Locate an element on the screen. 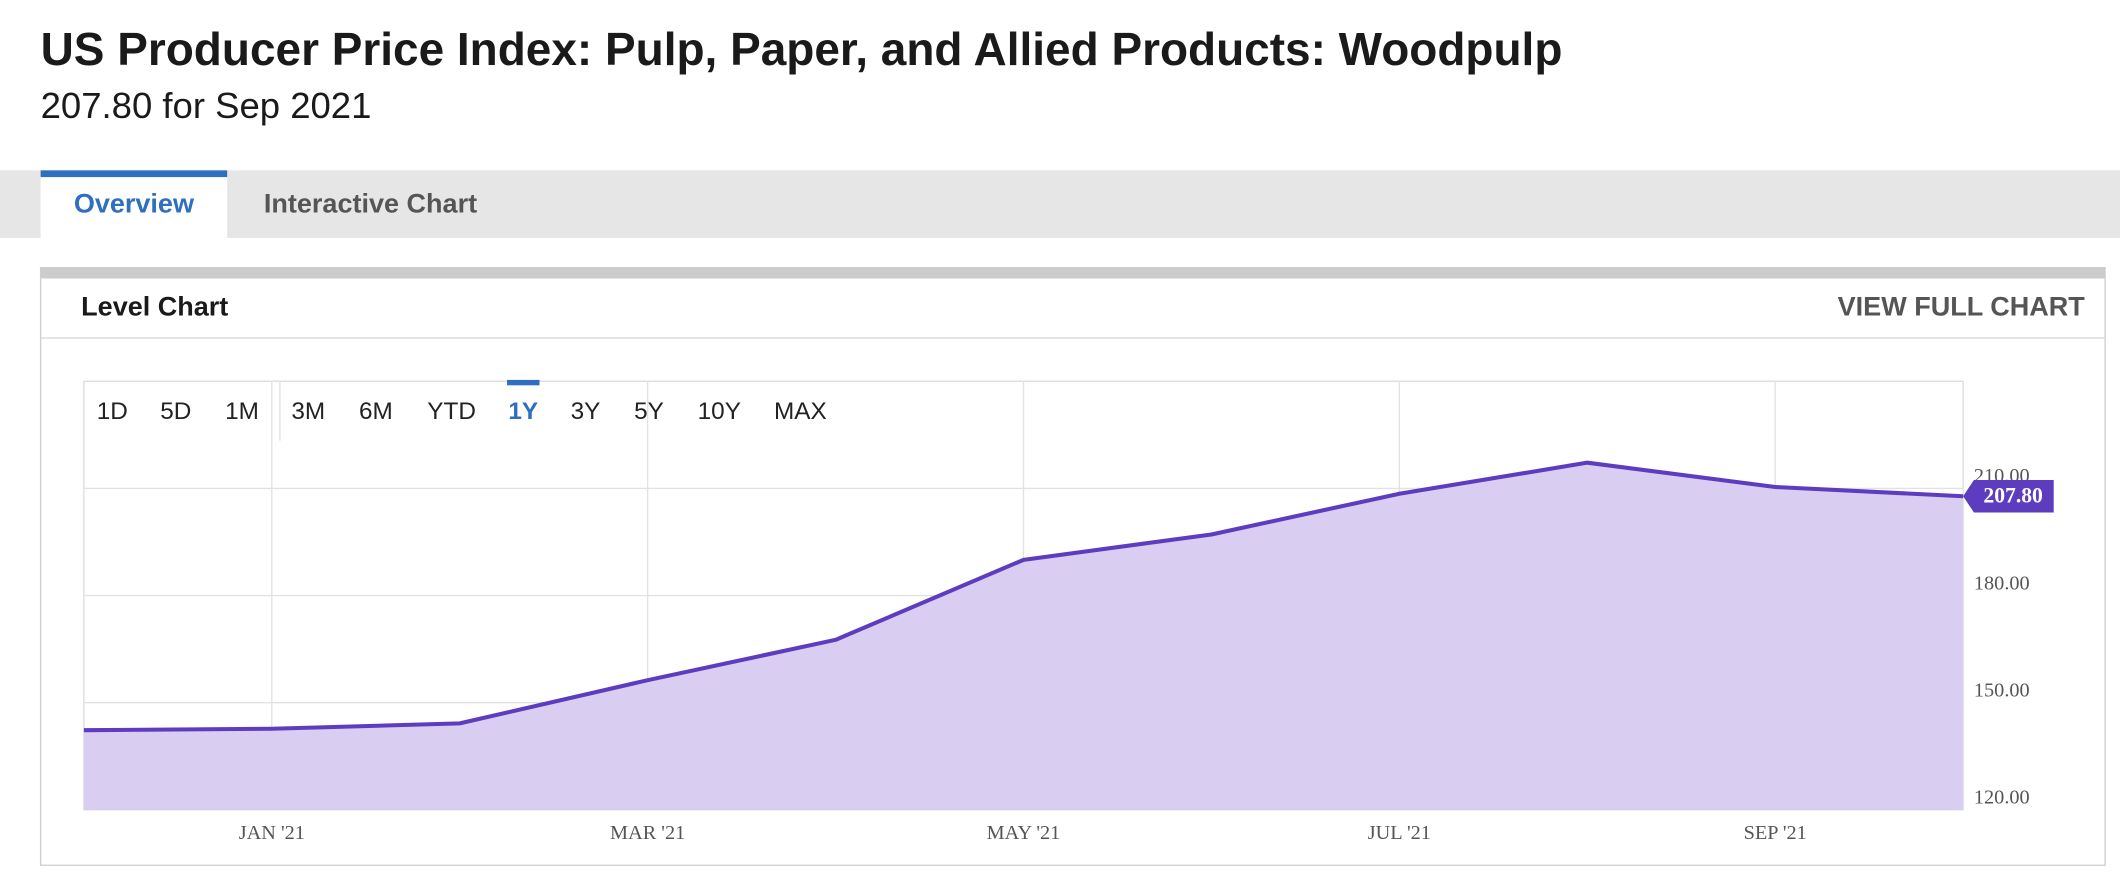 Image resolution: width=2120 pixels, height=890 pixels. range-button: 3Y is located at coordinates (586, 411).